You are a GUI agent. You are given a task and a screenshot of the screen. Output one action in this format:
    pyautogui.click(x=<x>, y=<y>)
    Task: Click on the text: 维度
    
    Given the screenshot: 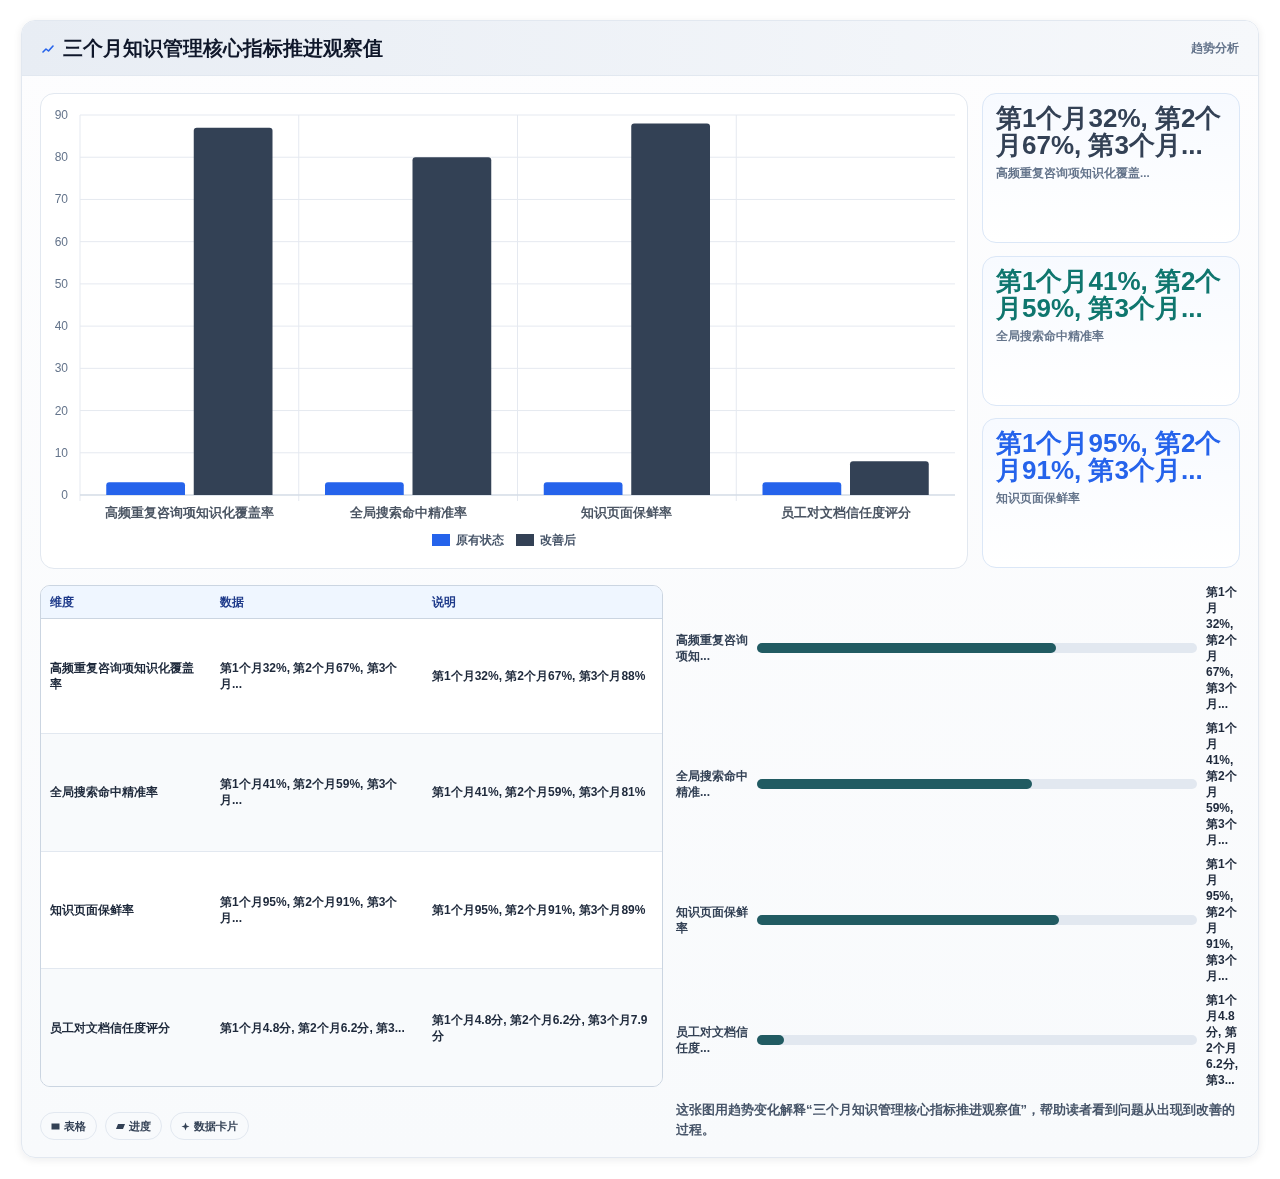 What is the action you would take?
    pyautogui.click(x=126, y=602)
    